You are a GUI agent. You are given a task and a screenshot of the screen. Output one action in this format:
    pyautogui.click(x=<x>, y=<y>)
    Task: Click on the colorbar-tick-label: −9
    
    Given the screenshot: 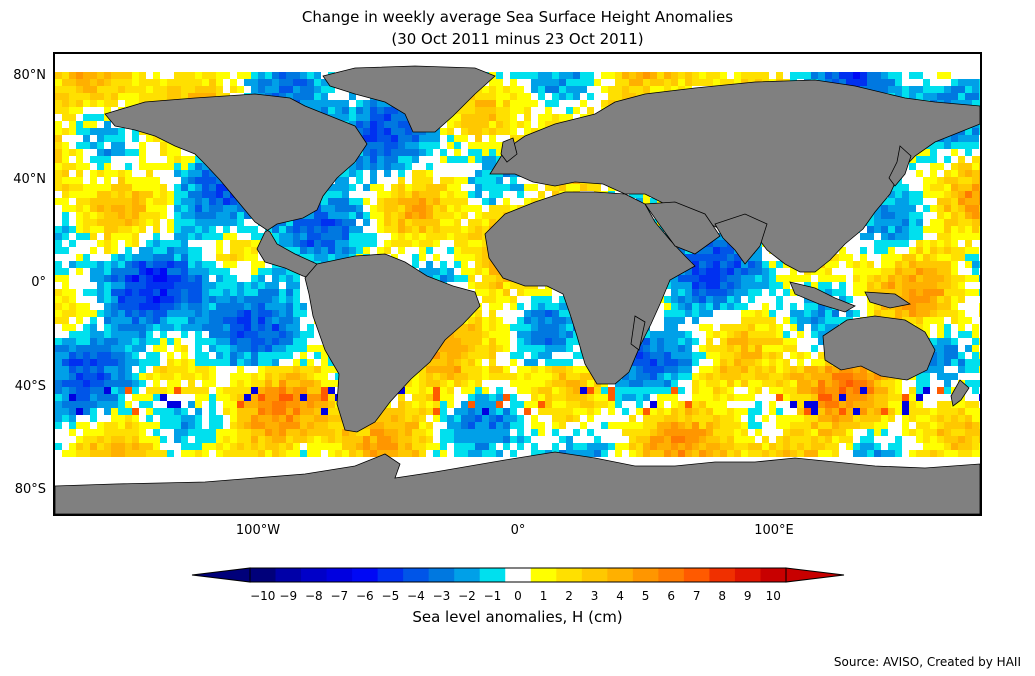 What is the action you would take?
    pyautogui.click(x=288, y=596)
    